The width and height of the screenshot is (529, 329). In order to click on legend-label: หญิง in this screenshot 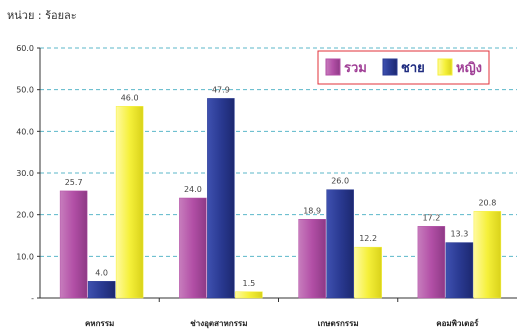, I will do `click(469, 68)`.